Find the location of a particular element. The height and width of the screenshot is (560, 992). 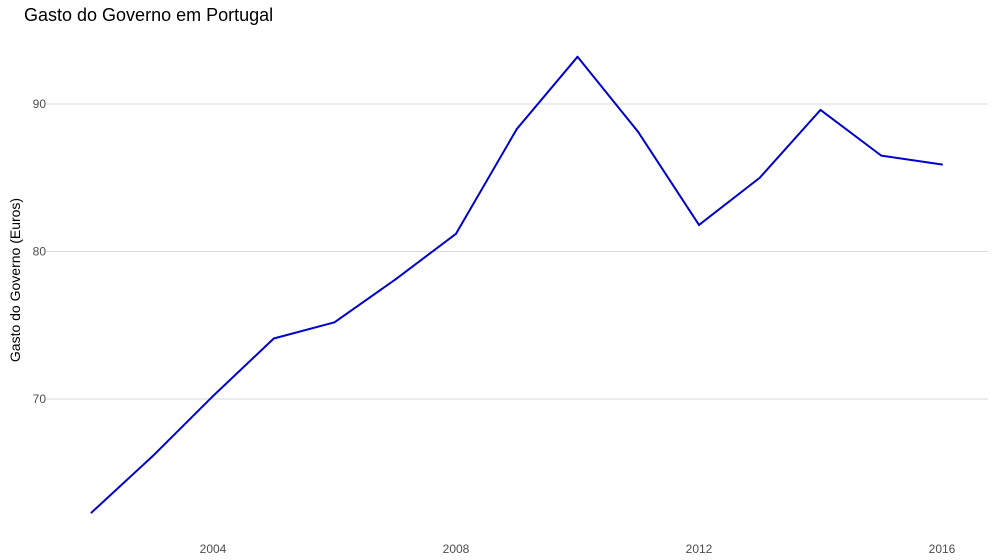

y-tick-label: 70 is located at coordinates (40, 399).